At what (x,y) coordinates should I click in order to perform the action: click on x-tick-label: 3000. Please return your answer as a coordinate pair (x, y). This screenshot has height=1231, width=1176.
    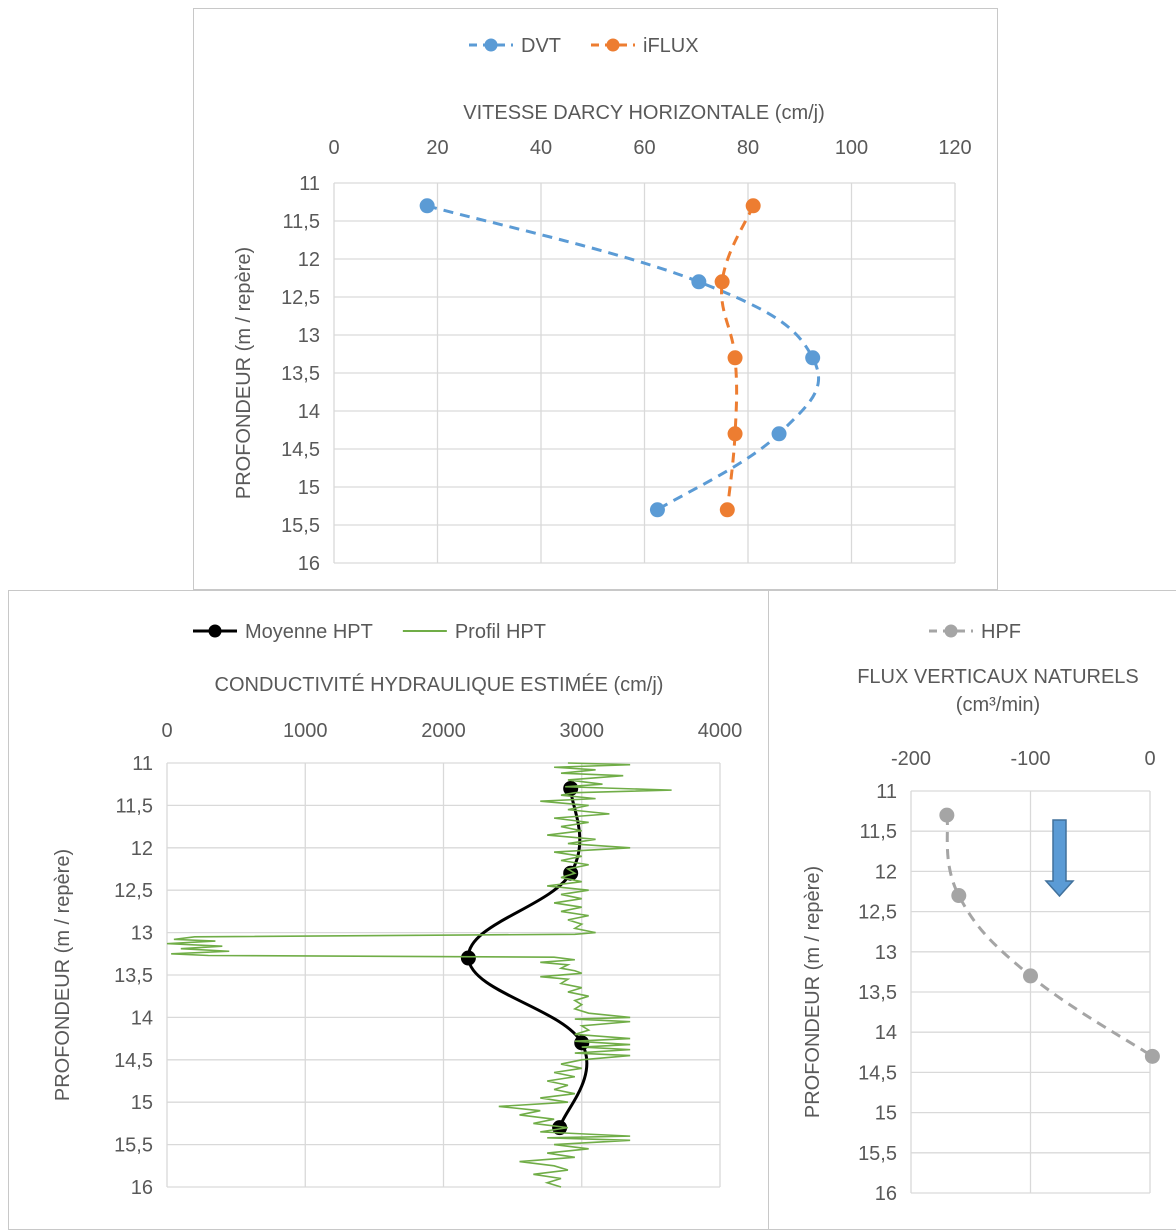
    Looking at the image, I should click on (582, 731).